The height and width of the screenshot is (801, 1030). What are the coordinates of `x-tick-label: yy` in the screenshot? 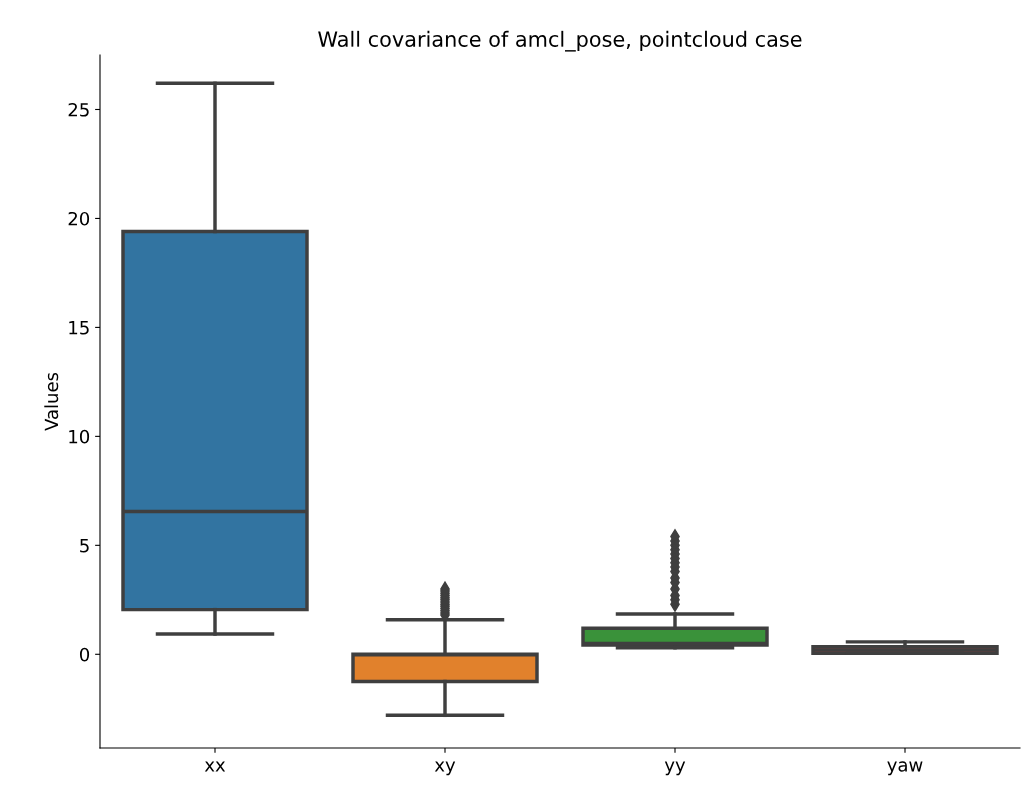 It's located at (675, 768).